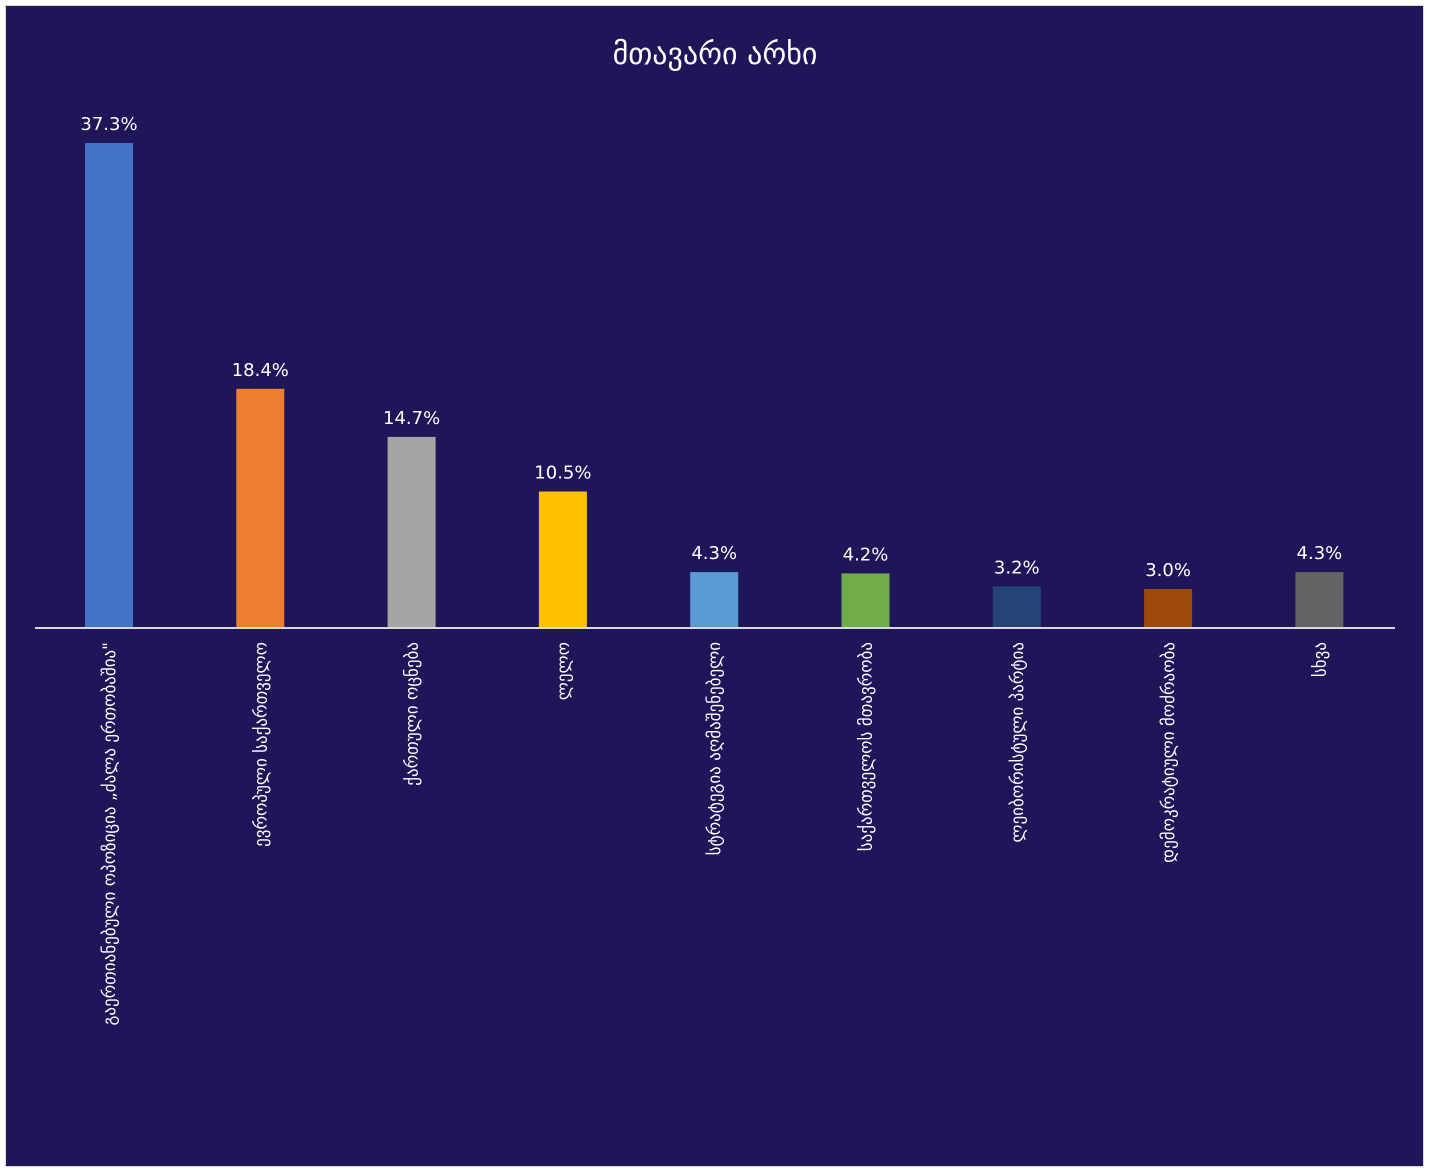  I want to click on category-label-5: სტრატეგია აღმაშენებელი, so click(715, 748).